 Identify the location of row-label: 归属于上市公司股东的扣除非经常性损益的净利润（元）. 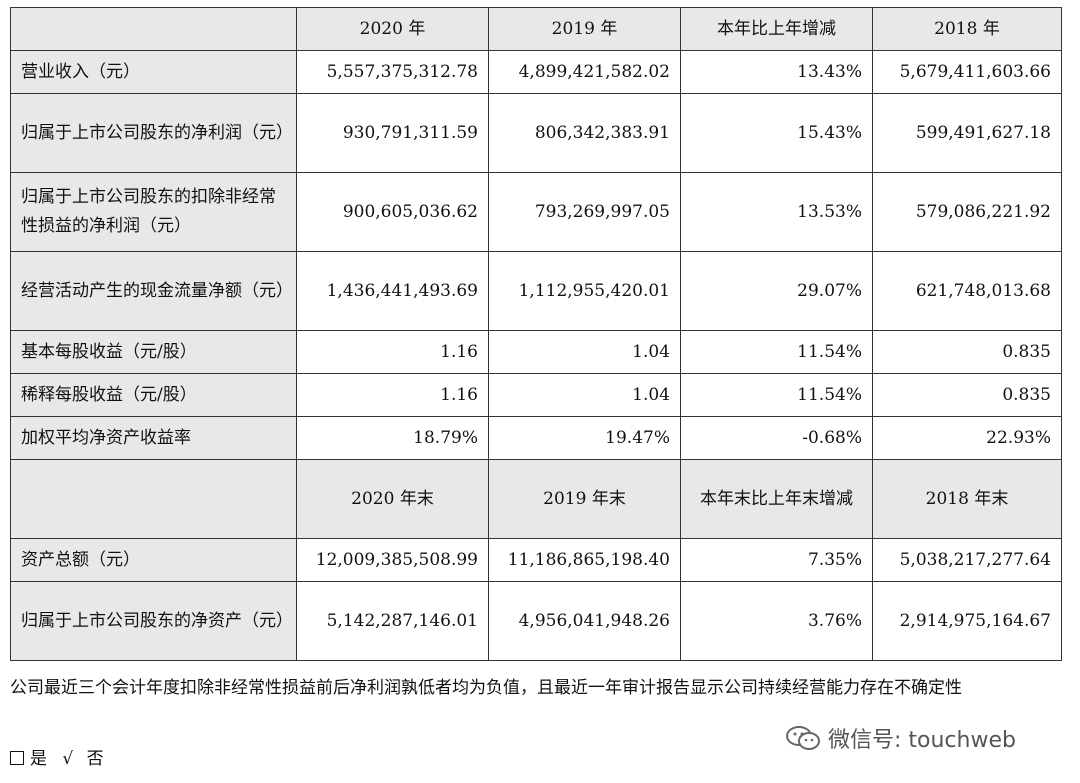
(153, 212).